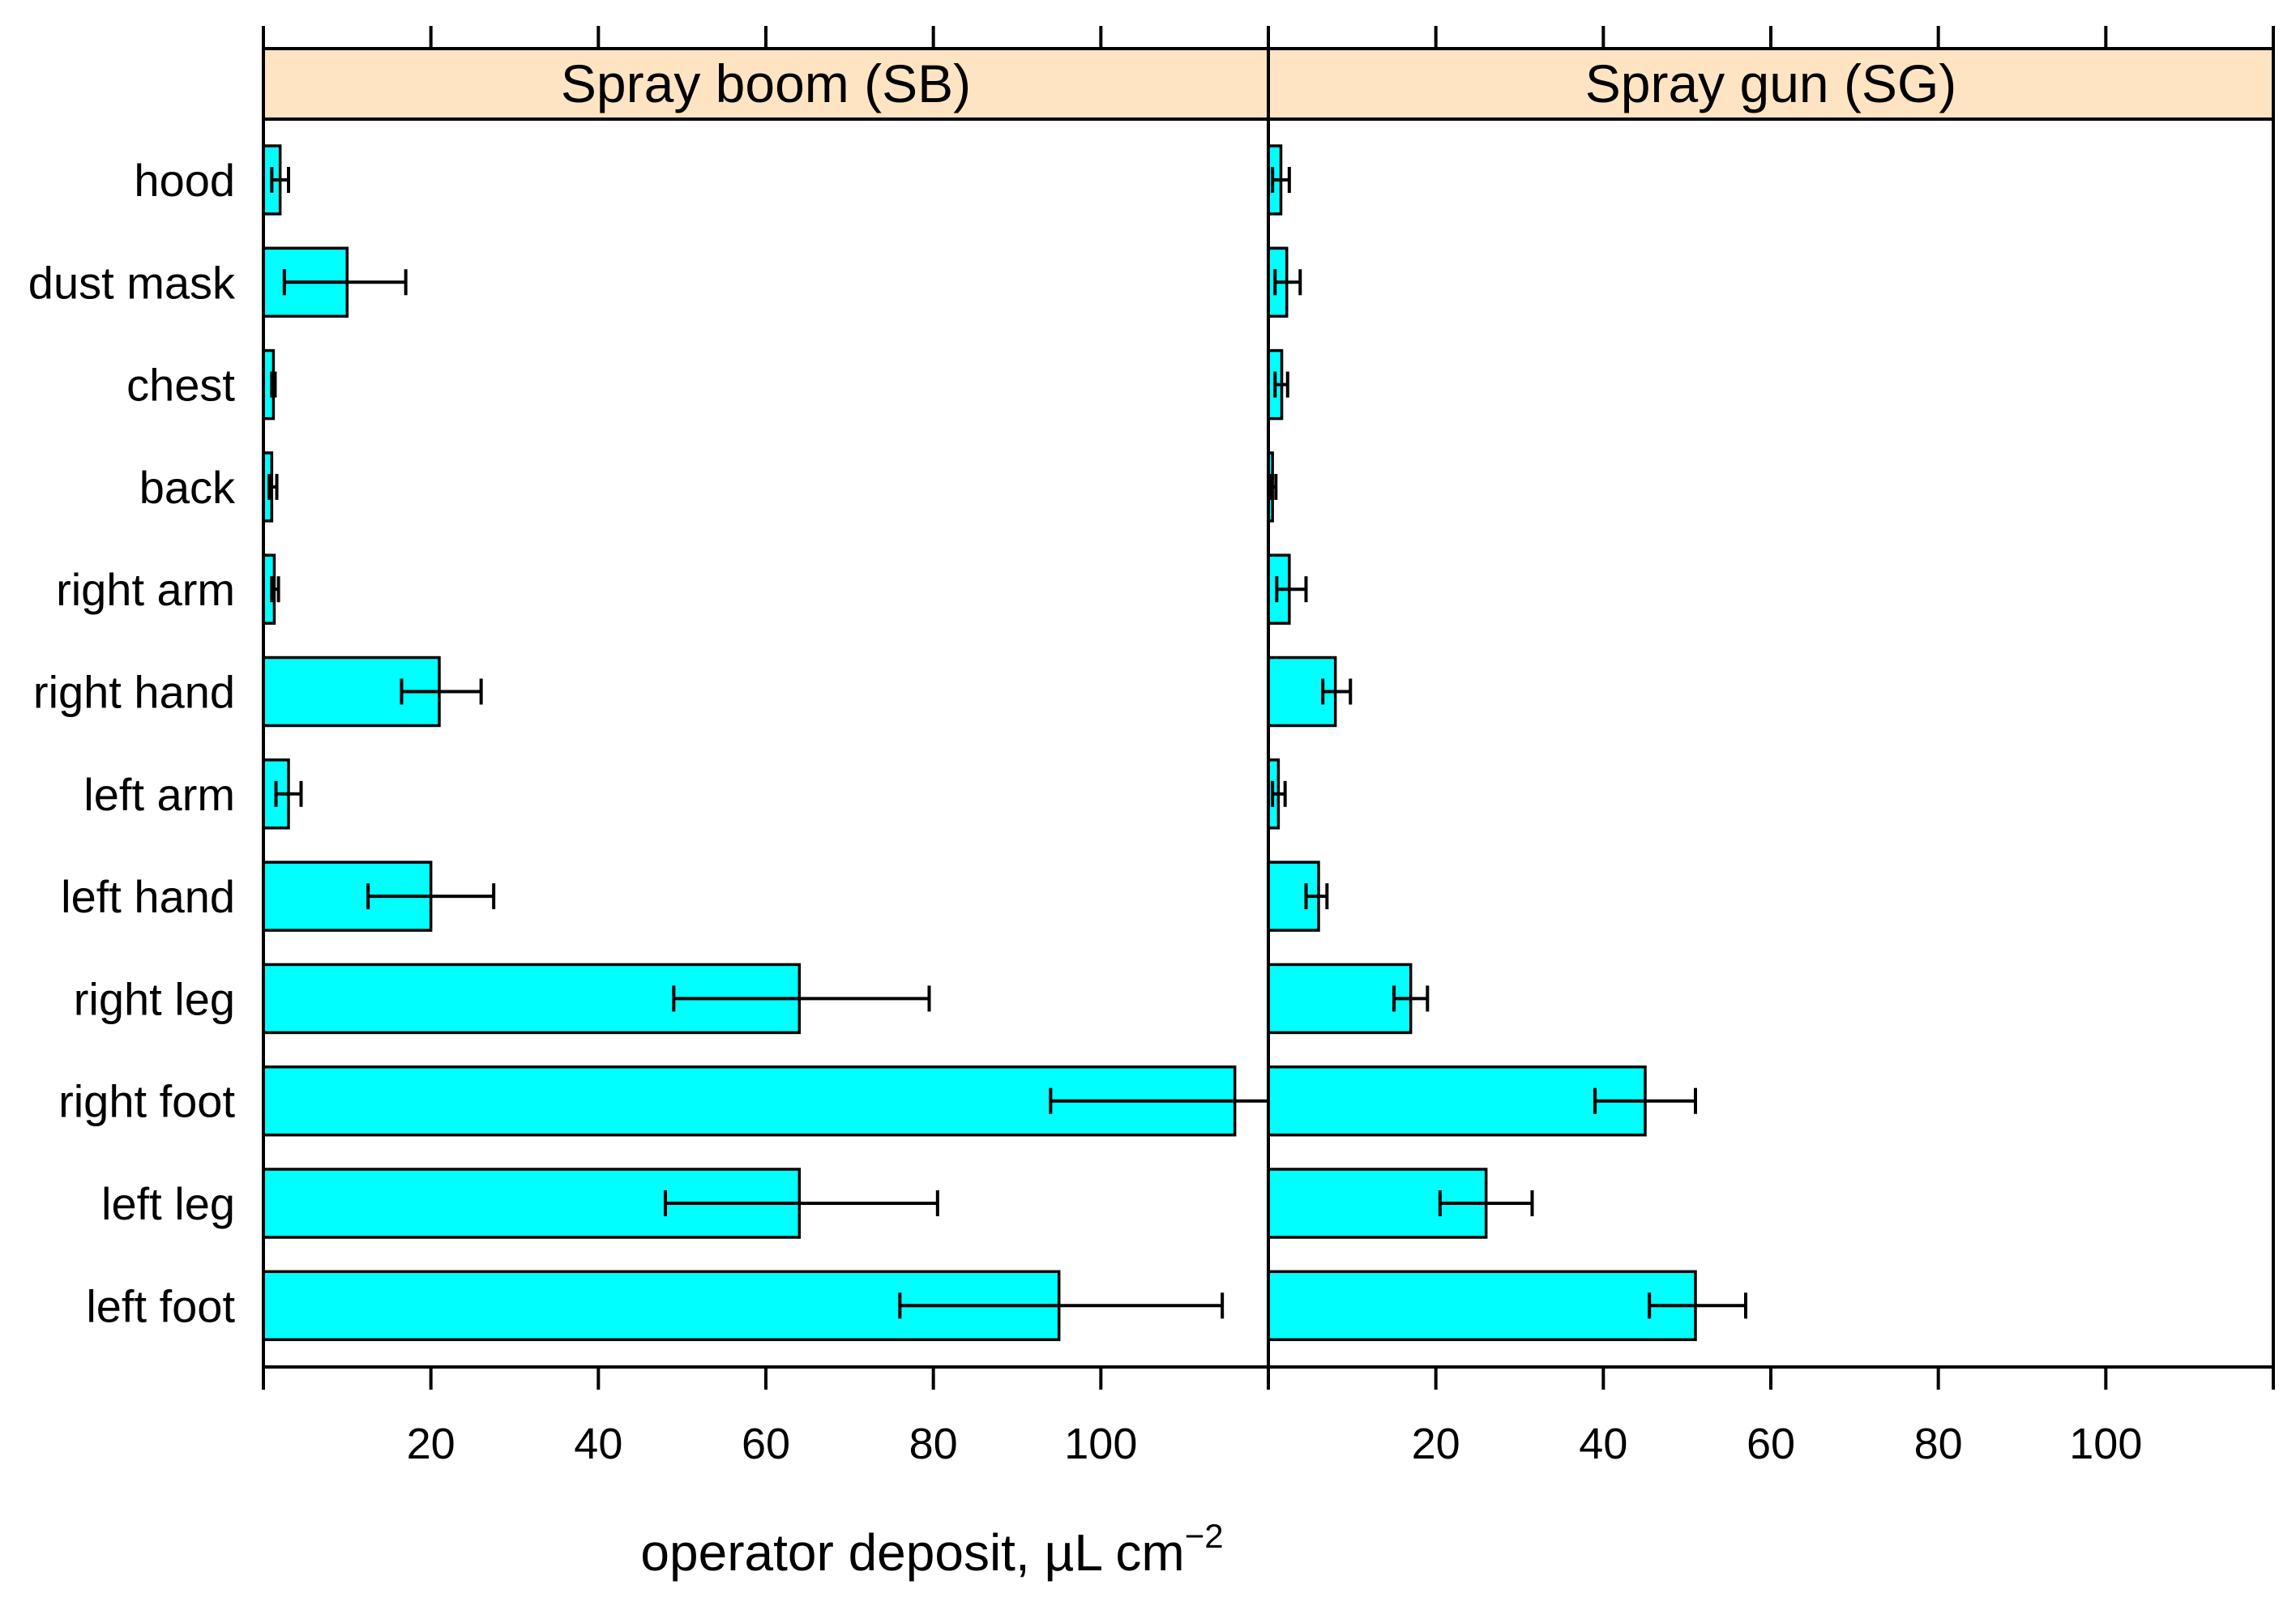  What do you see at coordinates (146, 1101) in the screenshot?
I see `category-label: right foot` at bounding box center [146, 1101].